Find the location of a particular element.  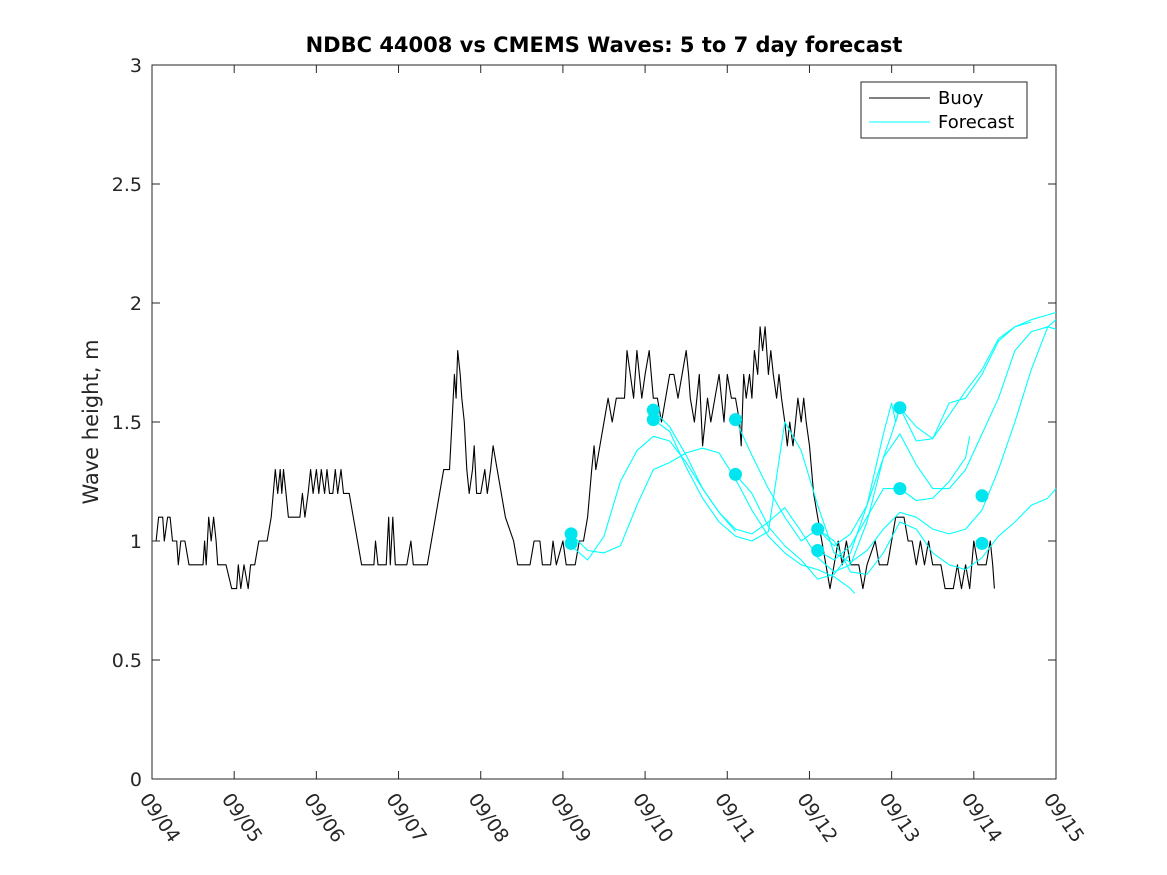

y-tick-label: 2.5 is located at coordinates (127, 185).